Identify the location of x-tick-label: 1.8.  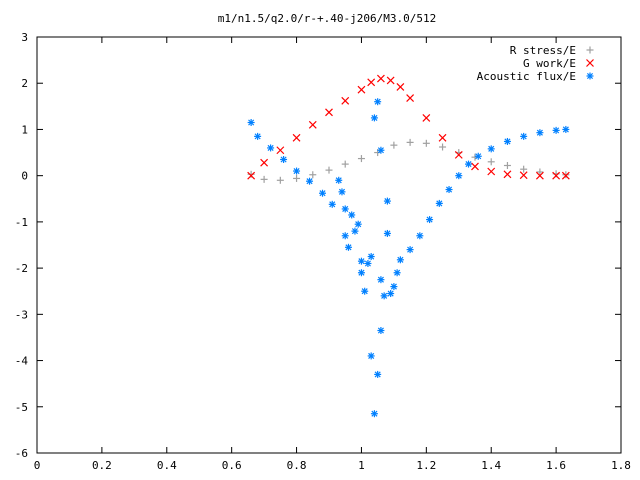
(621, 465).